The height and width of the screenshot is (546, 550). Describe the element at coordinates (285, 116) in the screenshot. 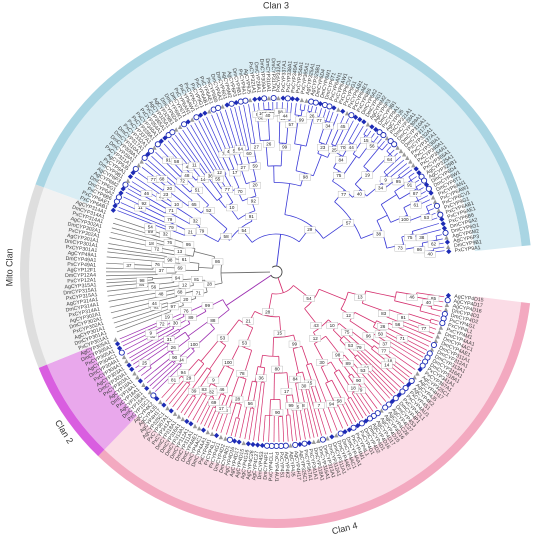

I see `support-value: 44` at that location.